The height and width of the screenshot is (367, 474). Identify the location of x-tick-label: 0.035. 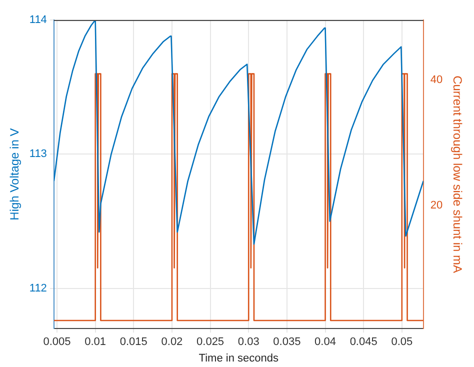
(287, 342).